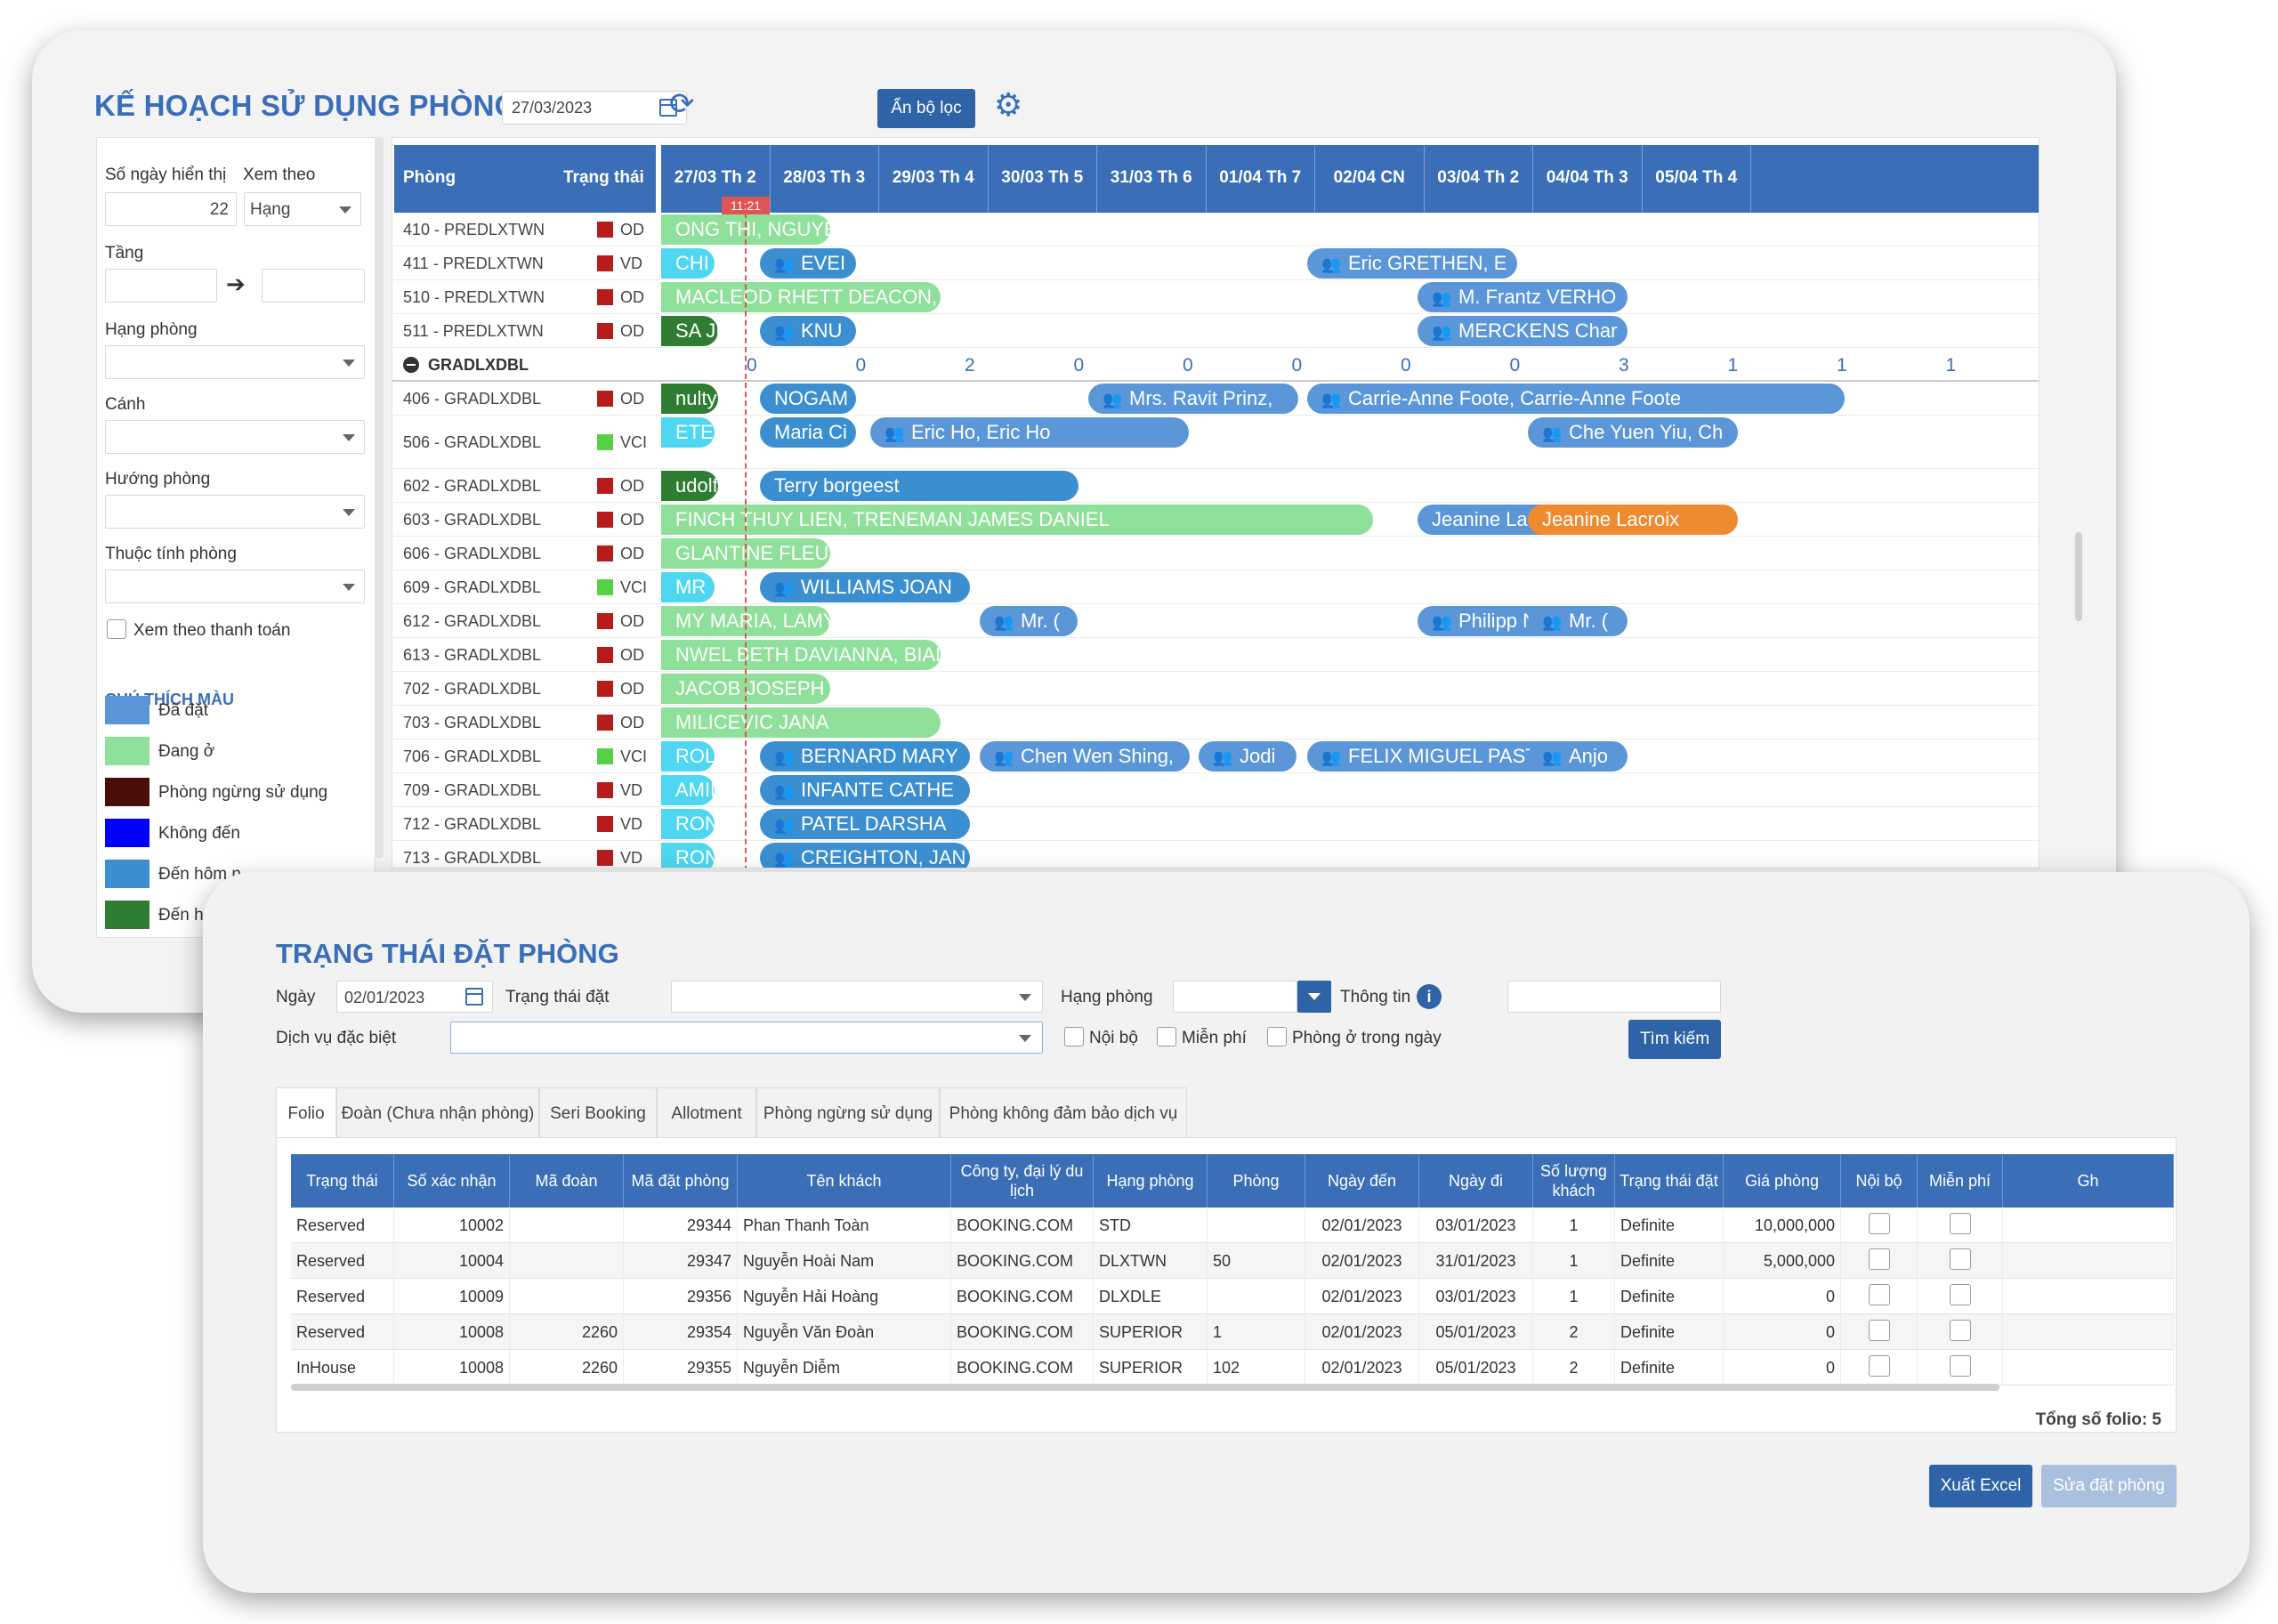 The image size is (2278, 1624). I want to click on booking-bar: 👥 Eric GRETHEN, E, so click(1412, 263).